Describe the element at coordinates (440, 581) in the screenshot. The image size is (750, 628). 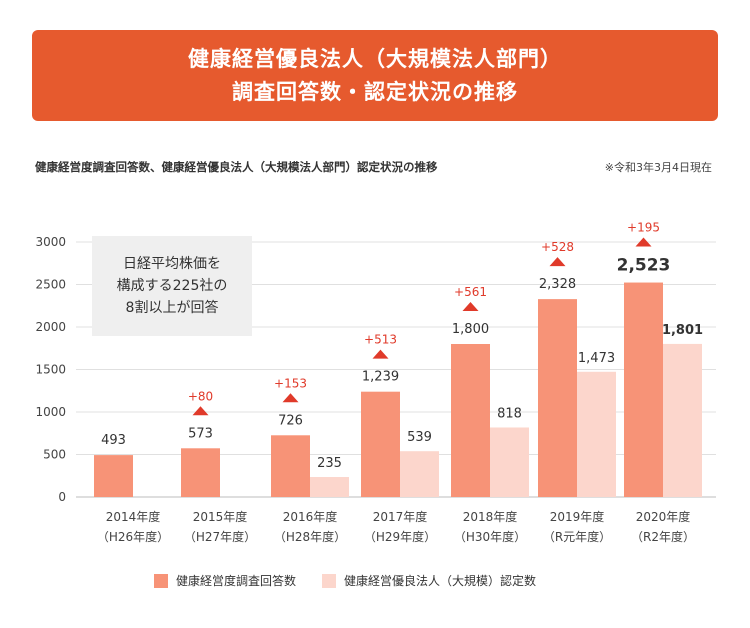
I see `legend-label-certified: 健康経営優良法人（大規模）認定数` at that location.